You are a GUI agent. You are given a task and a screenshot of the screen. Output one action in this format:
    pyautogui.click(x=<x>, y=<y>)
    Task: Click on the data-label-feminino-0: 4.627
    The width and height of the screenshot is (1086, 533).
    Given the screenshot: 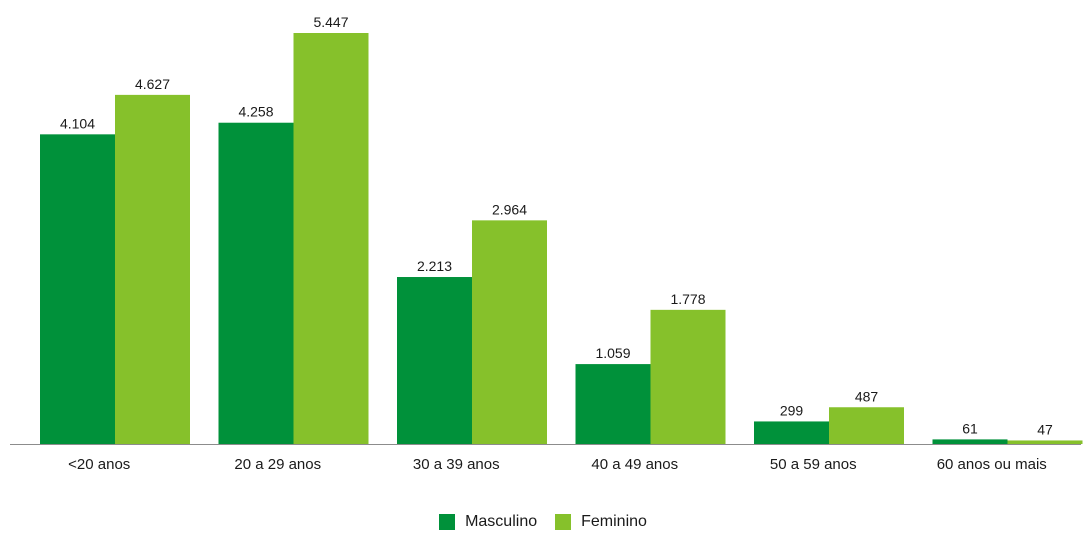 What is the action you would take?
    pyautogui.click(x=152, y=84)
    